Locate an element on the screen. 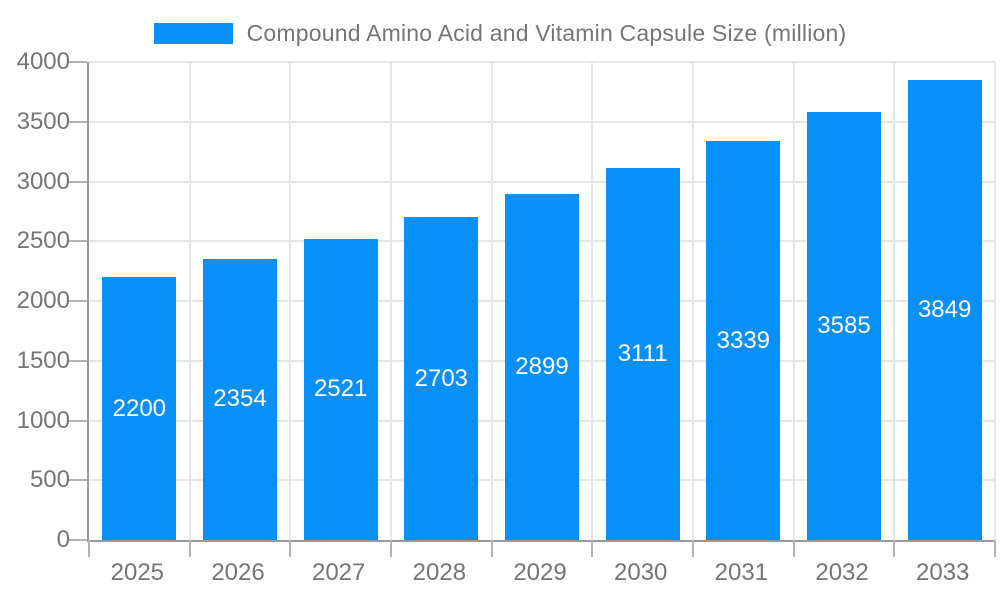 The width and height of the screenshot is (1000, 600). x-axis-category-label: 2027 is located at coordinates (338, 572).